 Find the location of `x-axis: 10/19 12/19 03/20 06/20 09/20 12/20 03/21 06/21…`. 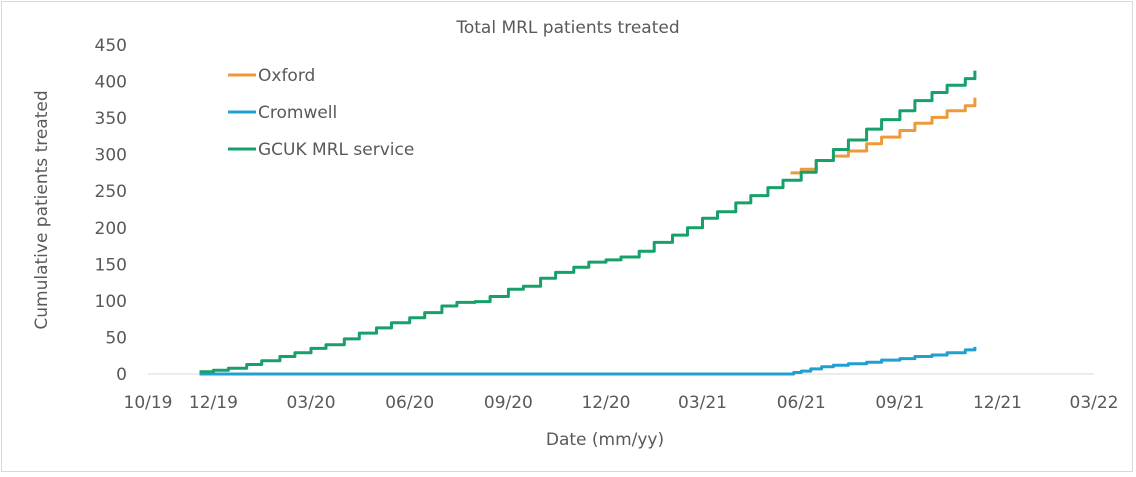

x-axis: 10/19 12/19 03/20 06/20 09/20 12/20 03/21 06/21… is located at coordinates (621, 403).